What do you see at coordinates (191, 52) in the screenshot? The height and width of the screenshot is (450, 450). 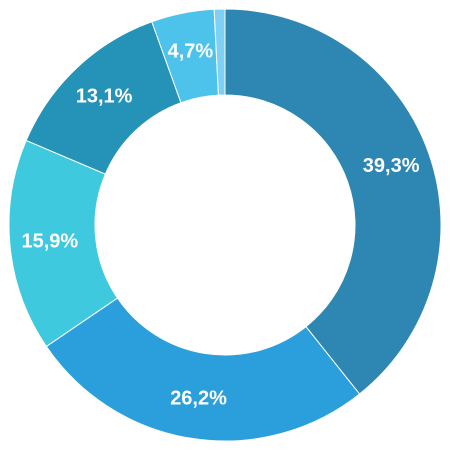 I see `slice-label: 4,7%` at bounding box center [191, 52].